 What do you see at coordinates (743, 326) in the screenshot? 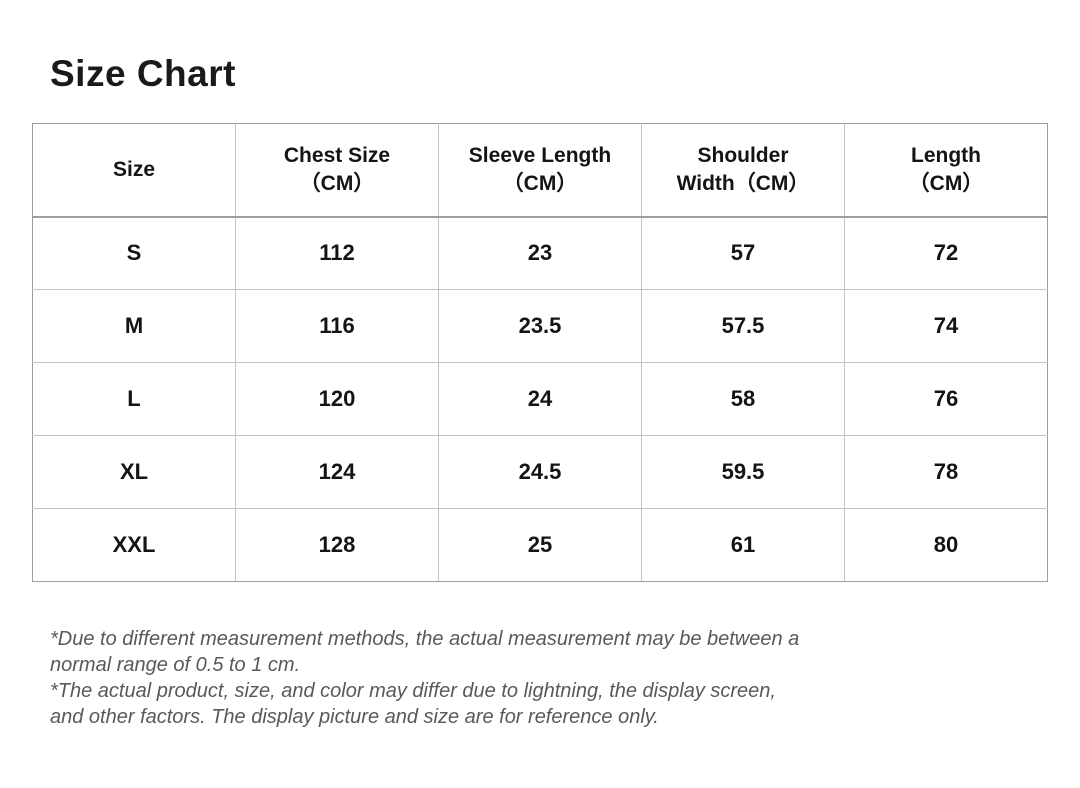
I see `cell-shoulder: 57.5` at bounding box center [743, 326].